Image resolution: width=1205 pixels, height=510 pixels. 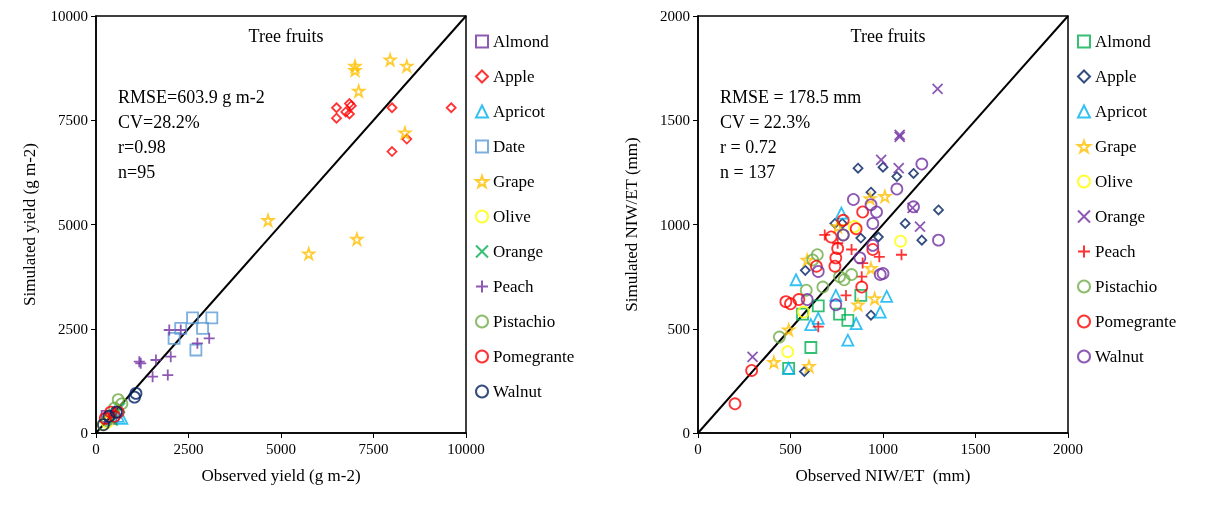 What do you see at coordinates (137, 172) in the screenshot?
I see `annotation: n=95` at bounding box center [137, 172].